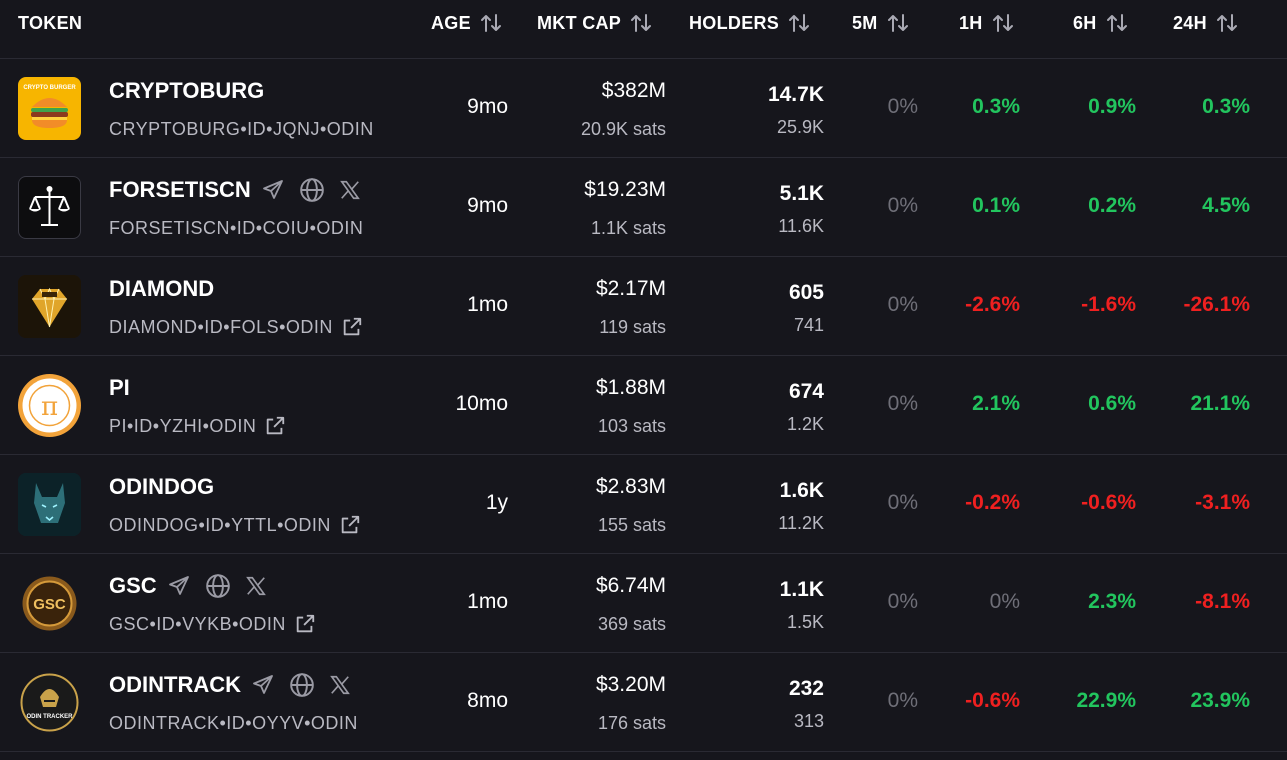  I want to click on market-cap: $2.83M, so click(630, 486).